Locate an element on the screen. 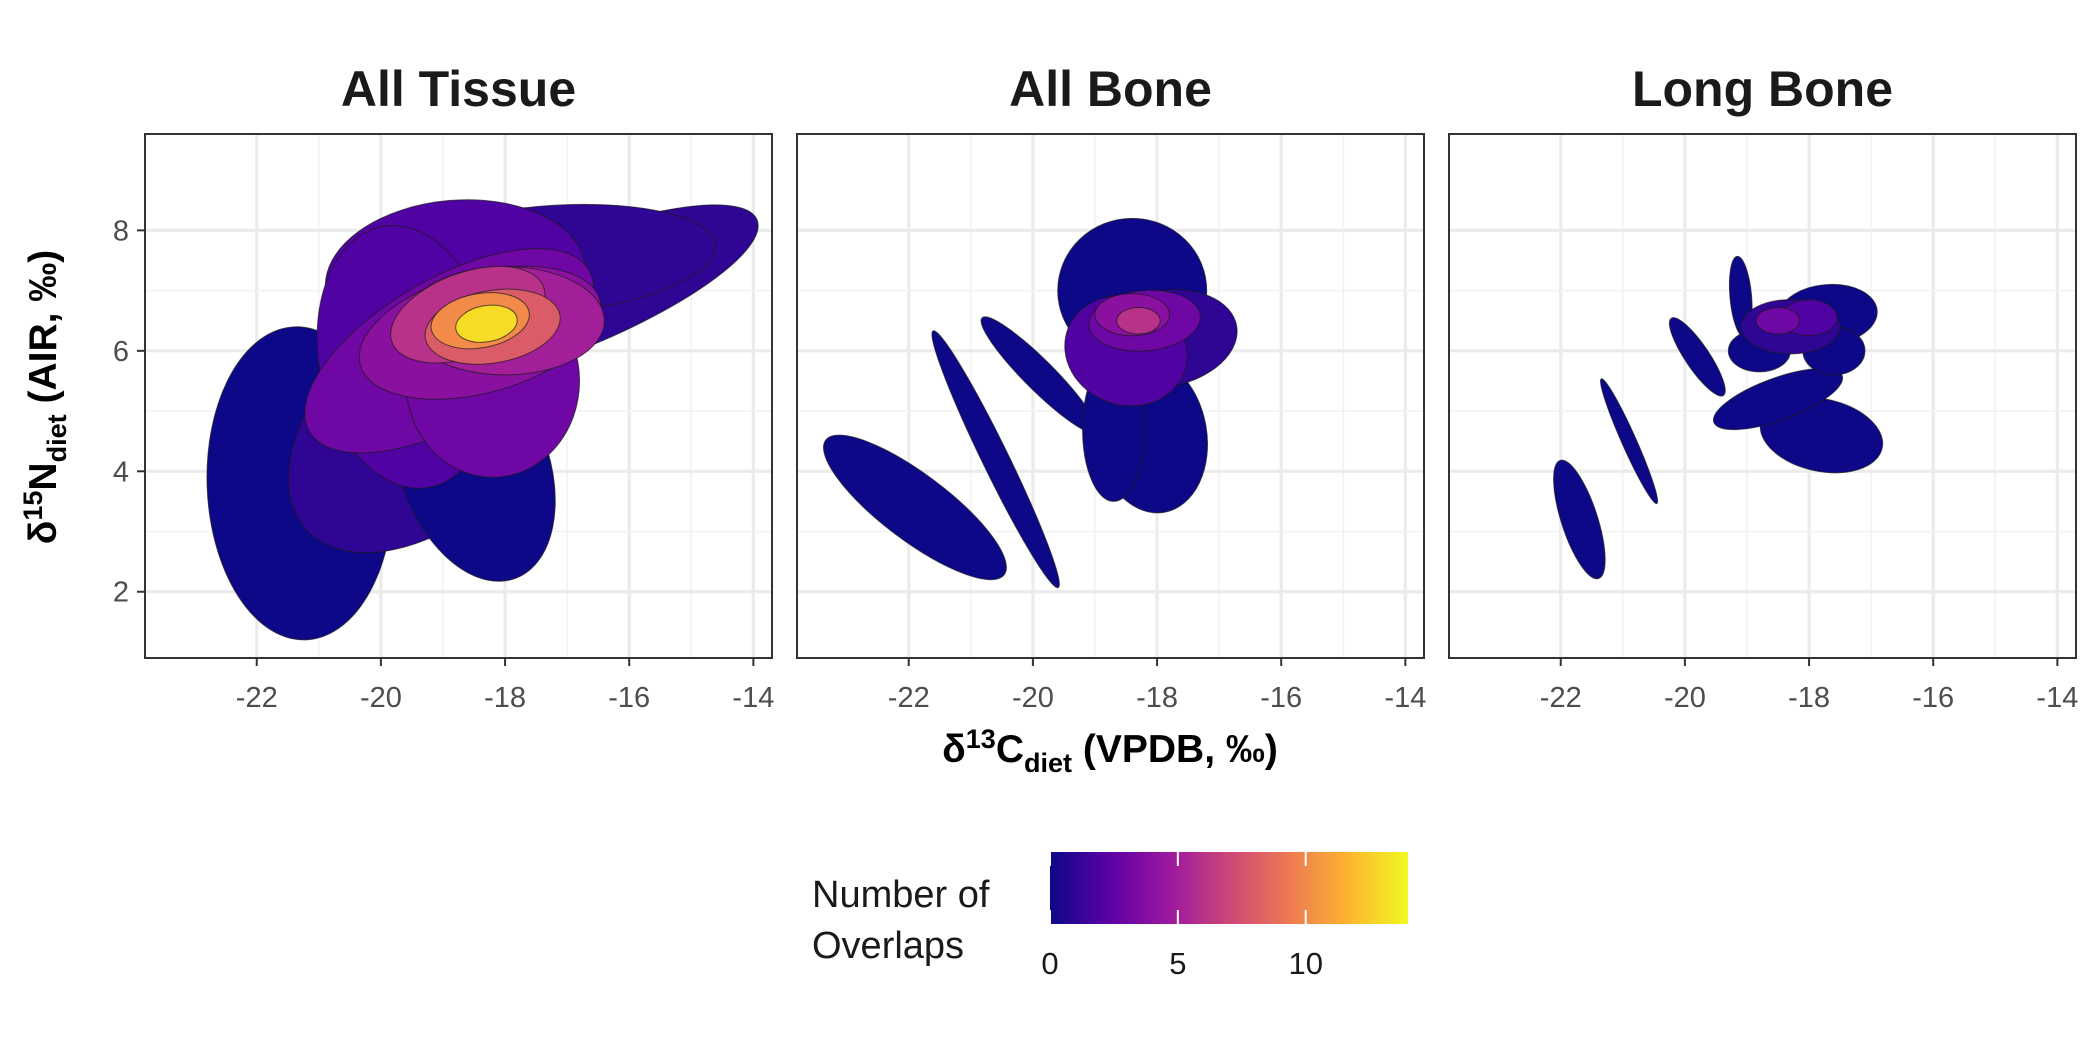  x-axis-sup: 13 is located at coordinates (981, 739).